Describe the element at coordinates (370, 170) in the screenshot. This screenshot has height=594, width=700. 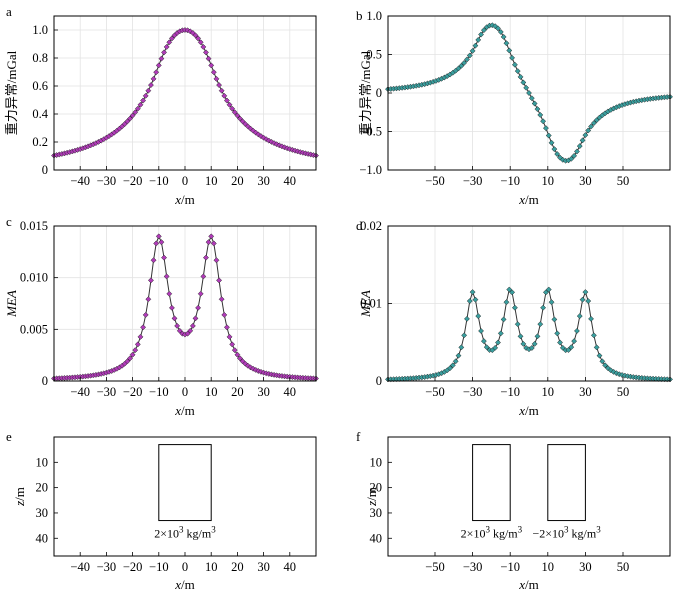
I see `y-tick-label: −1.0` at that location.